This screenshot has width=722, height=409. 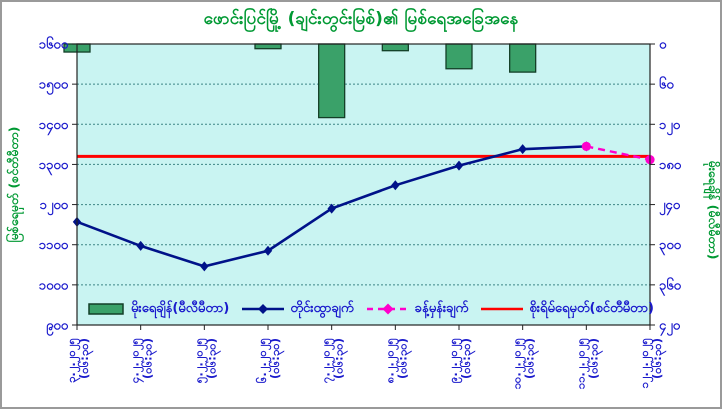 I want to click on left-tick-label: ၁၅၀၀, so click(x=54, y=87).